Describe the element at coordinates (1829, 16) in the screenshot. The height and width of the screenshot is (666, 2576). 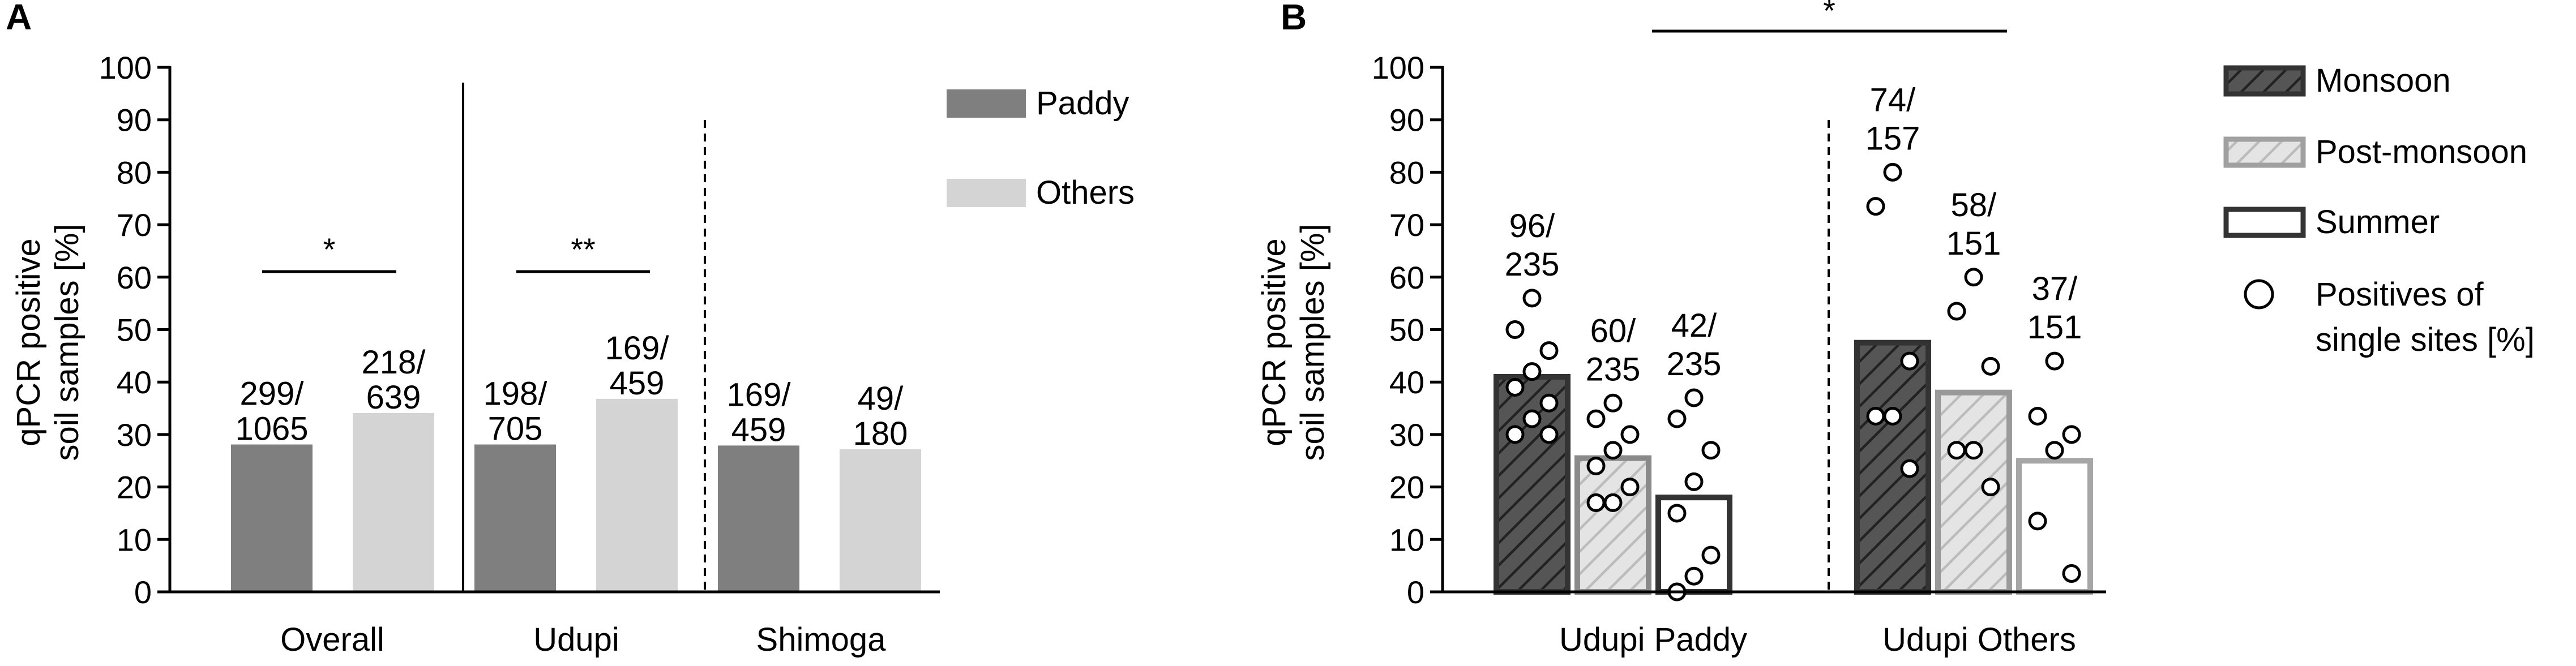
I see `significance-marks: *` at that location.